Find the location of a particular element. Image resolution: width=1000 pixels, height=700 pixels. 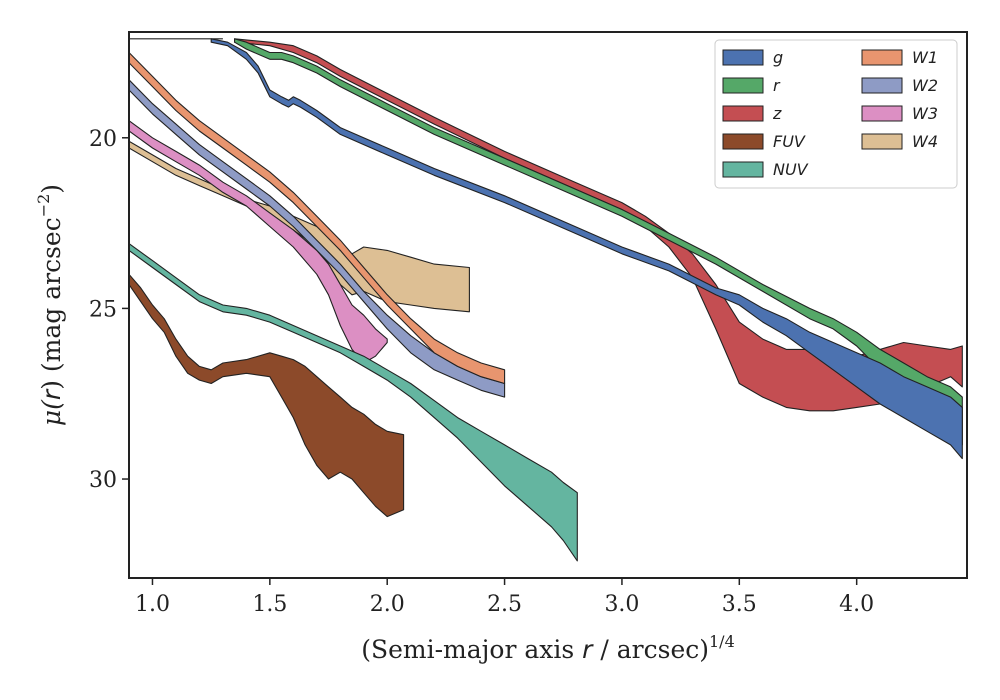

legend-label-g: g is located at coordinates (778, 57).